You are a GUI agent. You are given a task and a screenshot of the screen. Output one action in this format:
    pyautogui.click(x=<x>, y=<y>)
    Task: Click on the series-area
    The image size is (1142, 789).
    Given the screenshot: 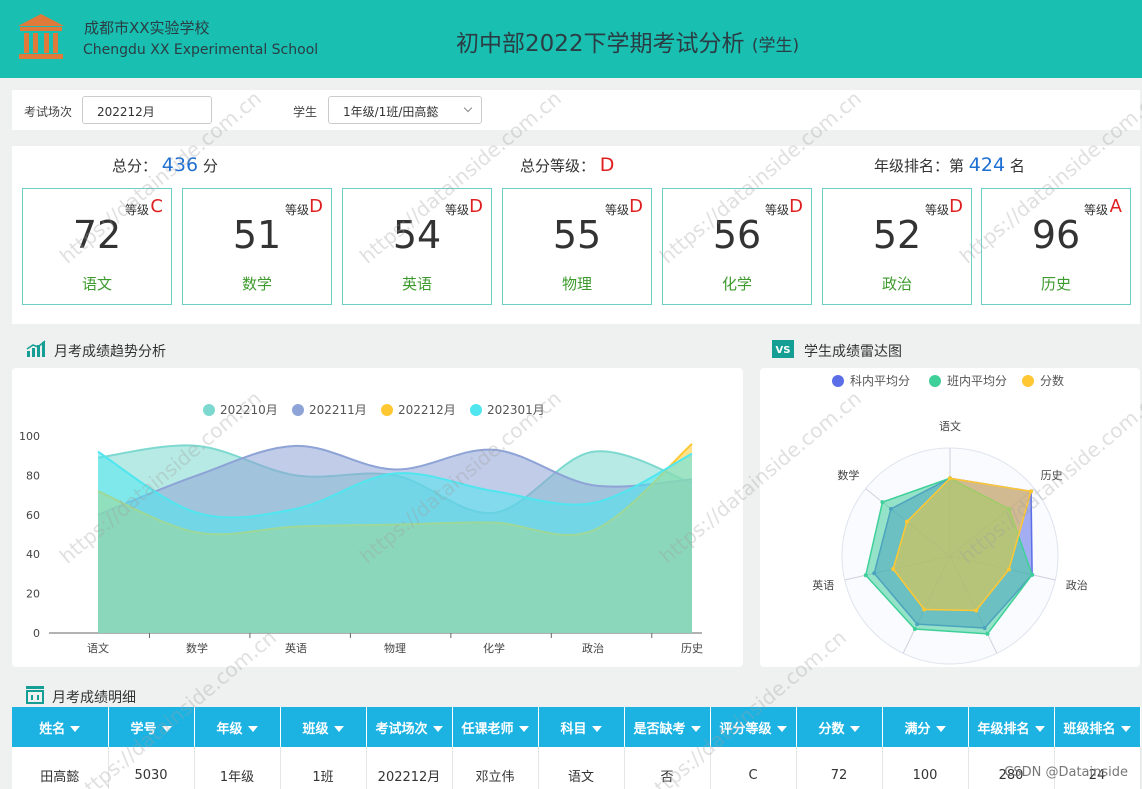 What is the action you would take?
    pyautogui.click(x=395, y=542)
    